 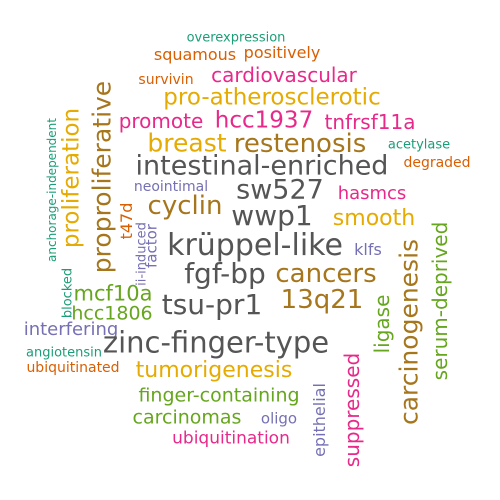 I want to click on word-tsu-pr1: tsu-pr1, so click(x=212, y=304).